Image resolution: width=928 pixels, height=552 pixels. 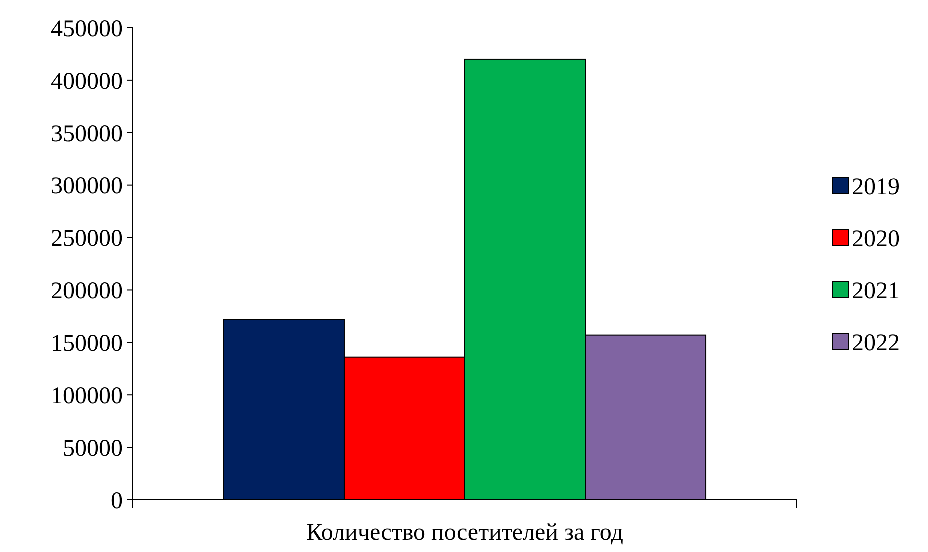 I want to click on y-tick-label: 250000, so click(x=87, y=239).